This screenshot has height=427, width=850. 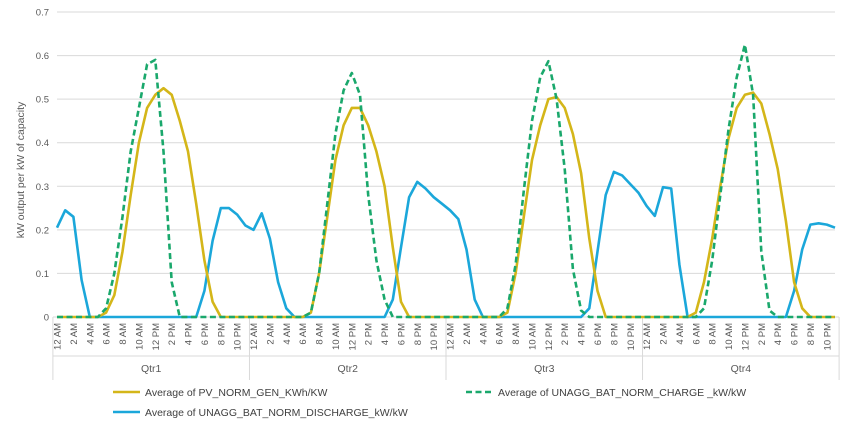 What do you see at coordinates (544, 369) in the screenshot?
I see `group-label: Qtr3` at bounding box center [544, 369].